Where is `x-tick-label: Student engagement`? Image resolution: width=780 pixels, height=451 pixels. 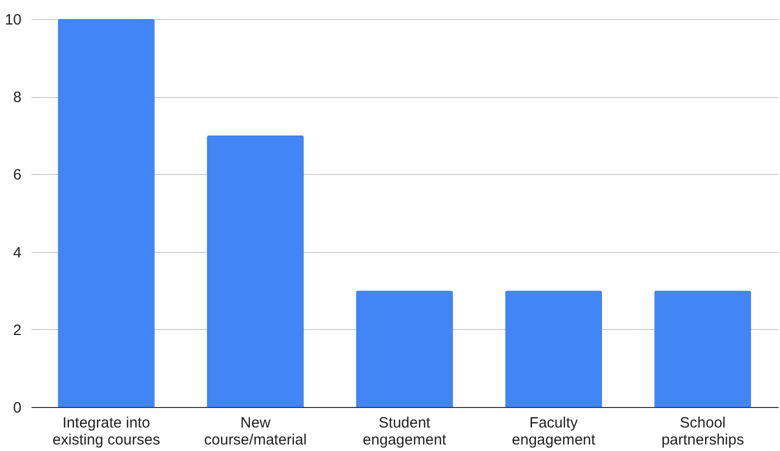 x-tick-label: Student engagement is located at coordinates (405, 431).